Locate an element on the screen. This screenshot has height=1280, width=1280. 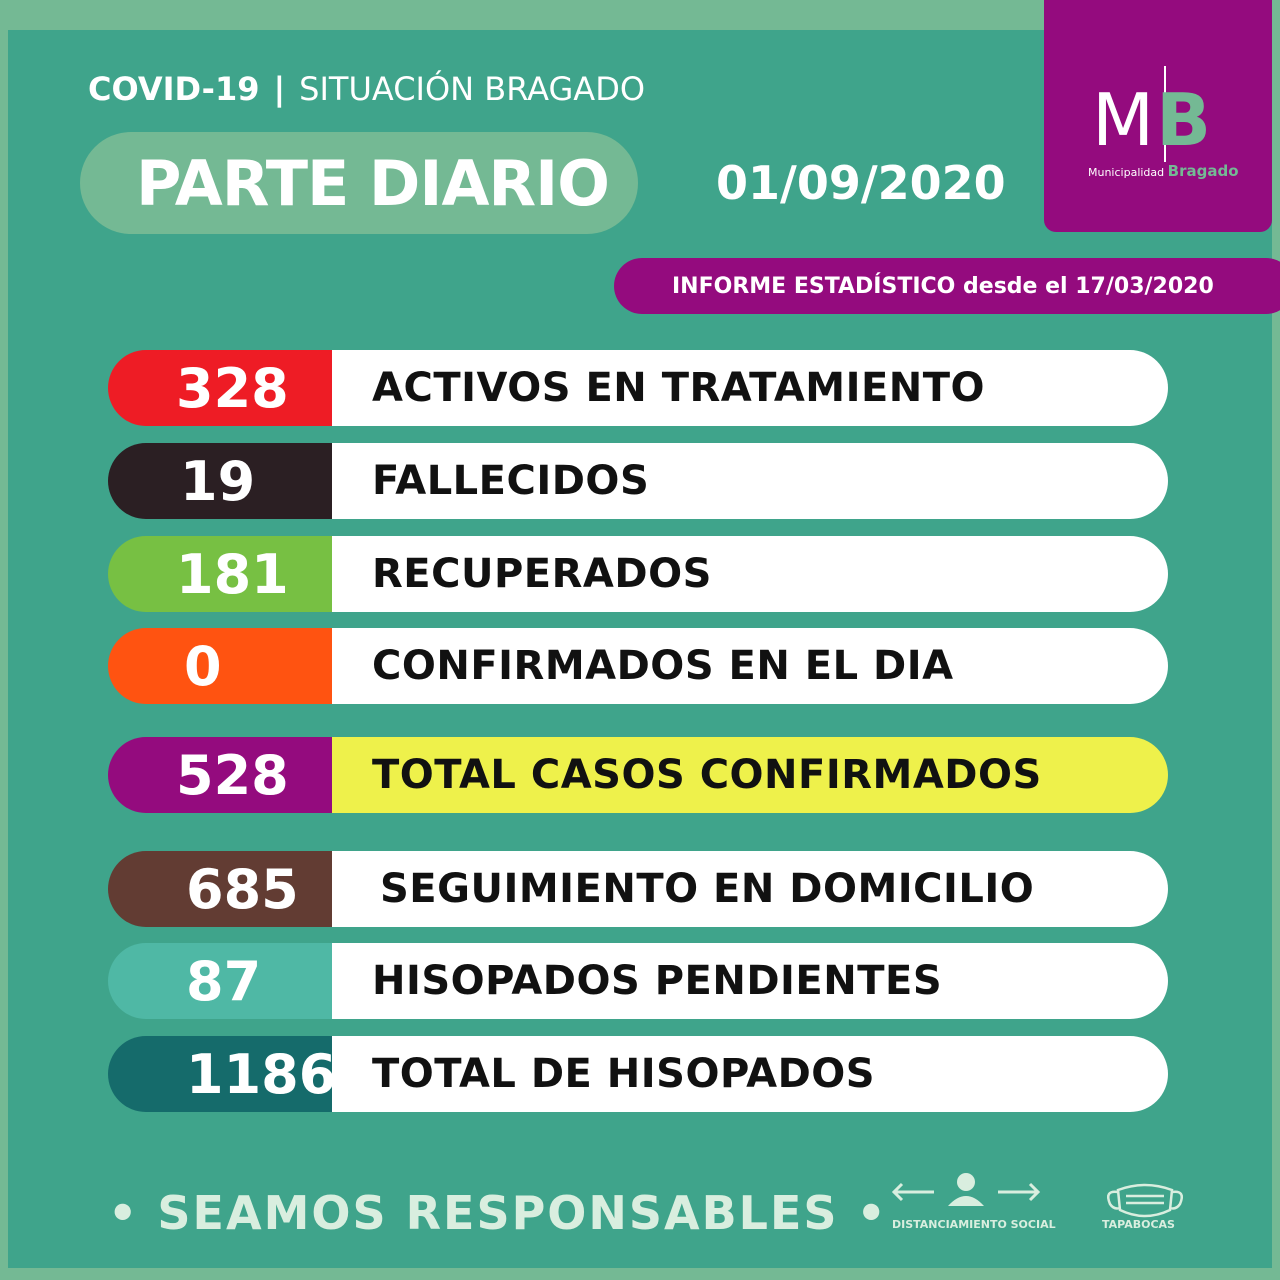
logo-monogram: MB is located at coordinates (1152, 120).